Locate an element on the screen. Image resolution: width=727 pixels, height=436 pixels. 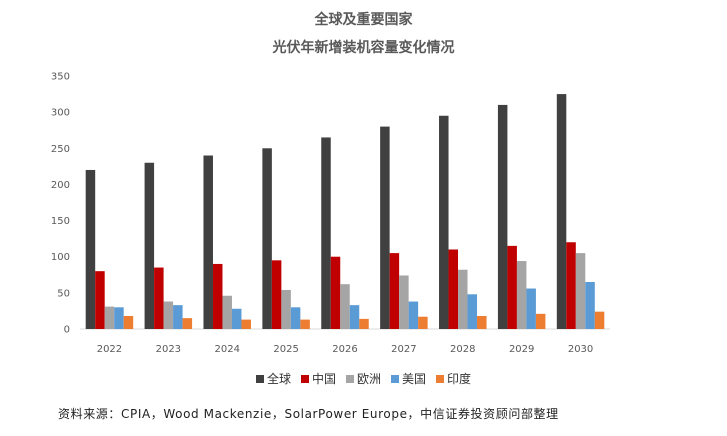
chart-title: 全球及重要国家 is located at coordinates (363, 20).